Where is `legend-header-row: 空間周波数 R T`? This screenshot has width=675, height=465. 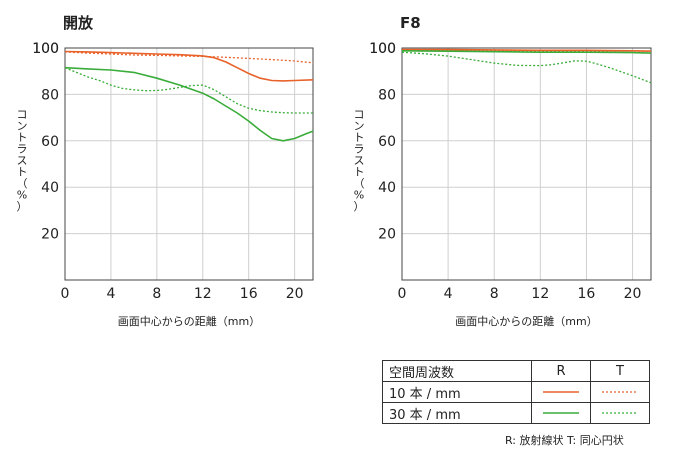 legend-header-row: 空間周波数 R T is located at coordinates (516, 371).